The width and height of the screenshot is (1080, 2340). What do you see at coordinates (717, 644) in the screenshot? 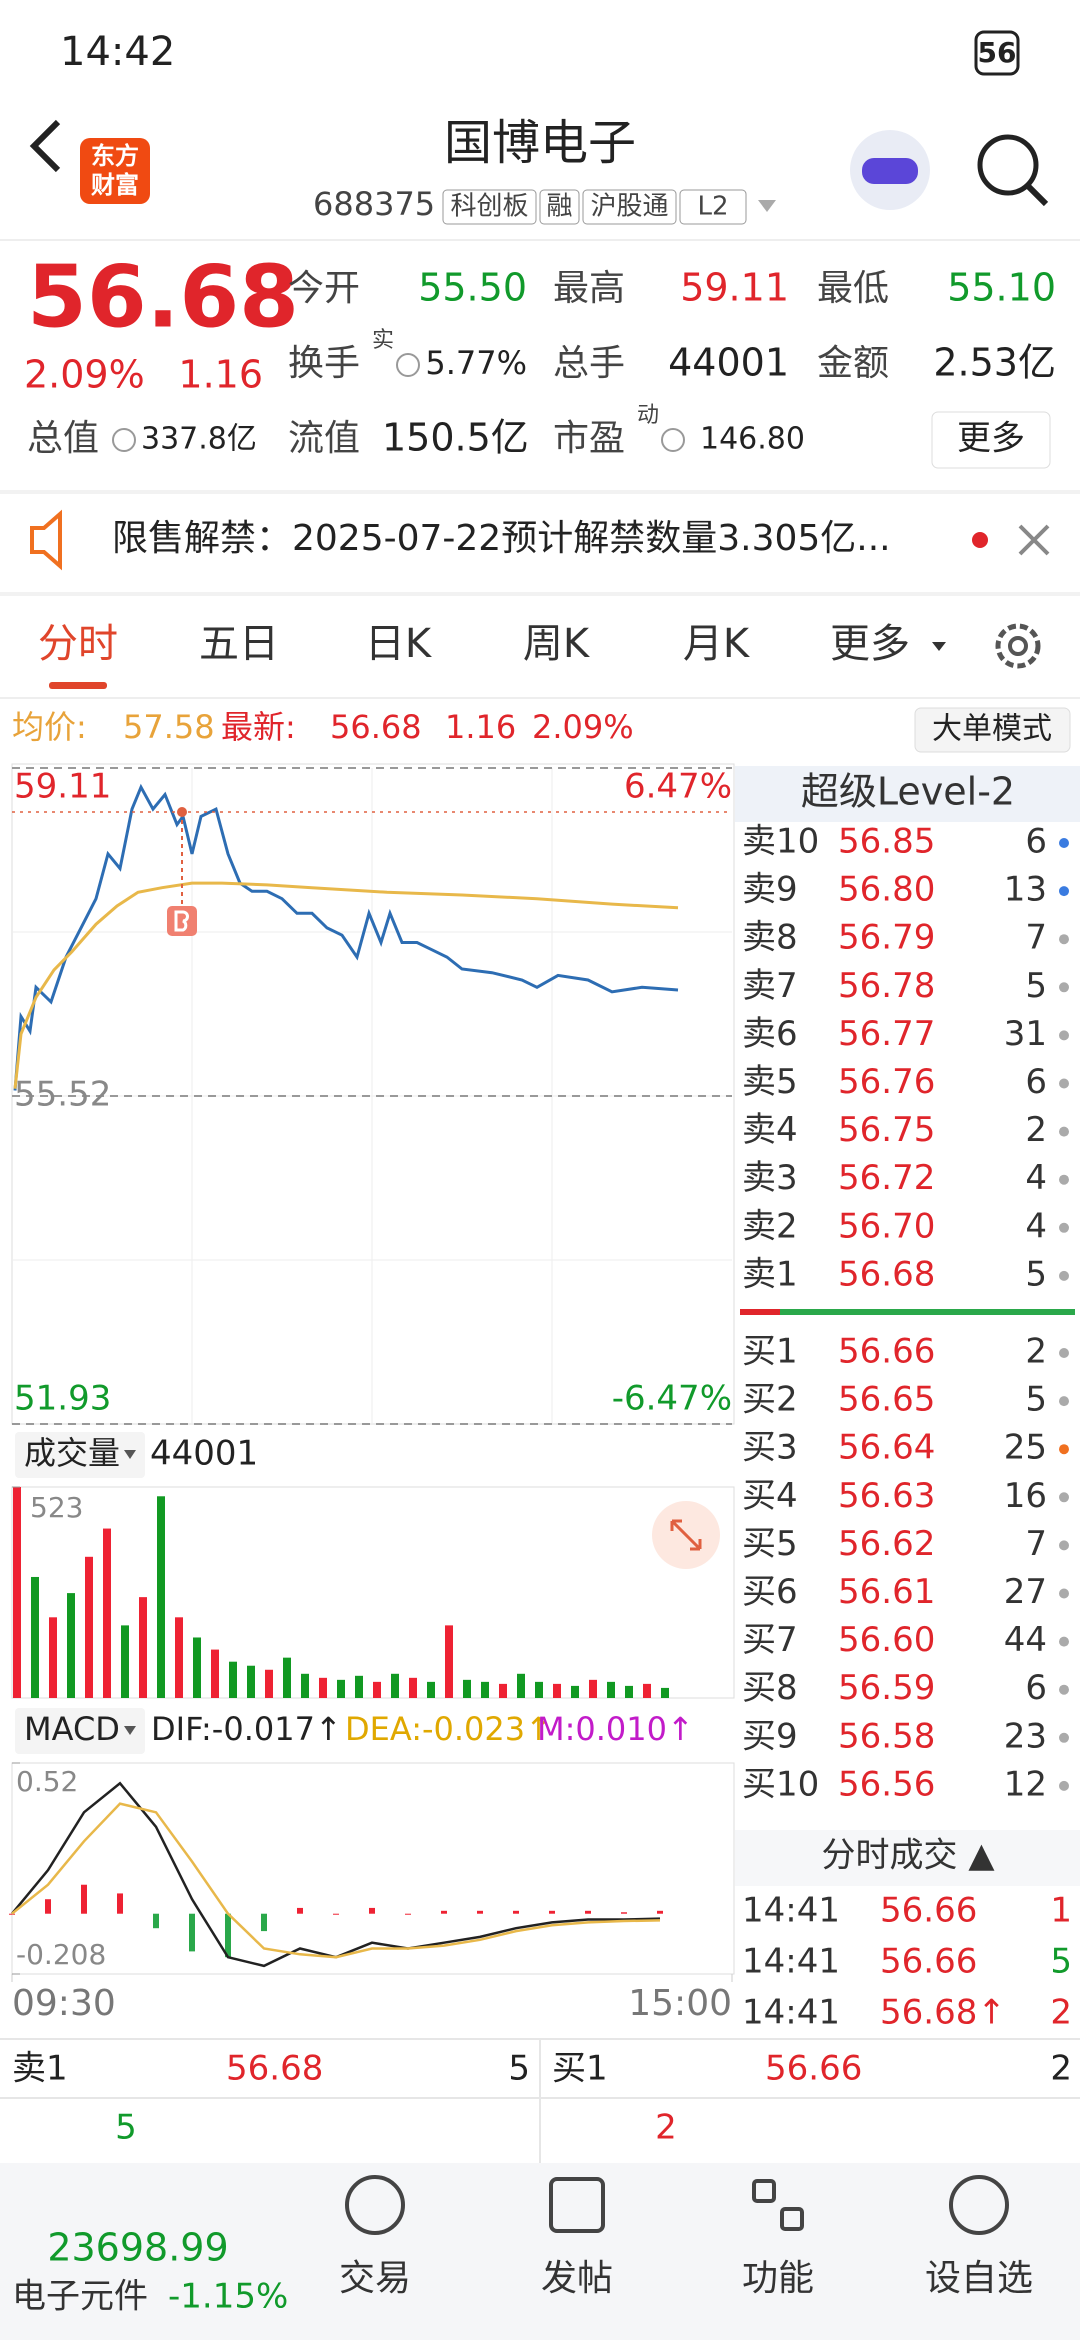
I see `tab: 月K` at bounding box center [717, 644].